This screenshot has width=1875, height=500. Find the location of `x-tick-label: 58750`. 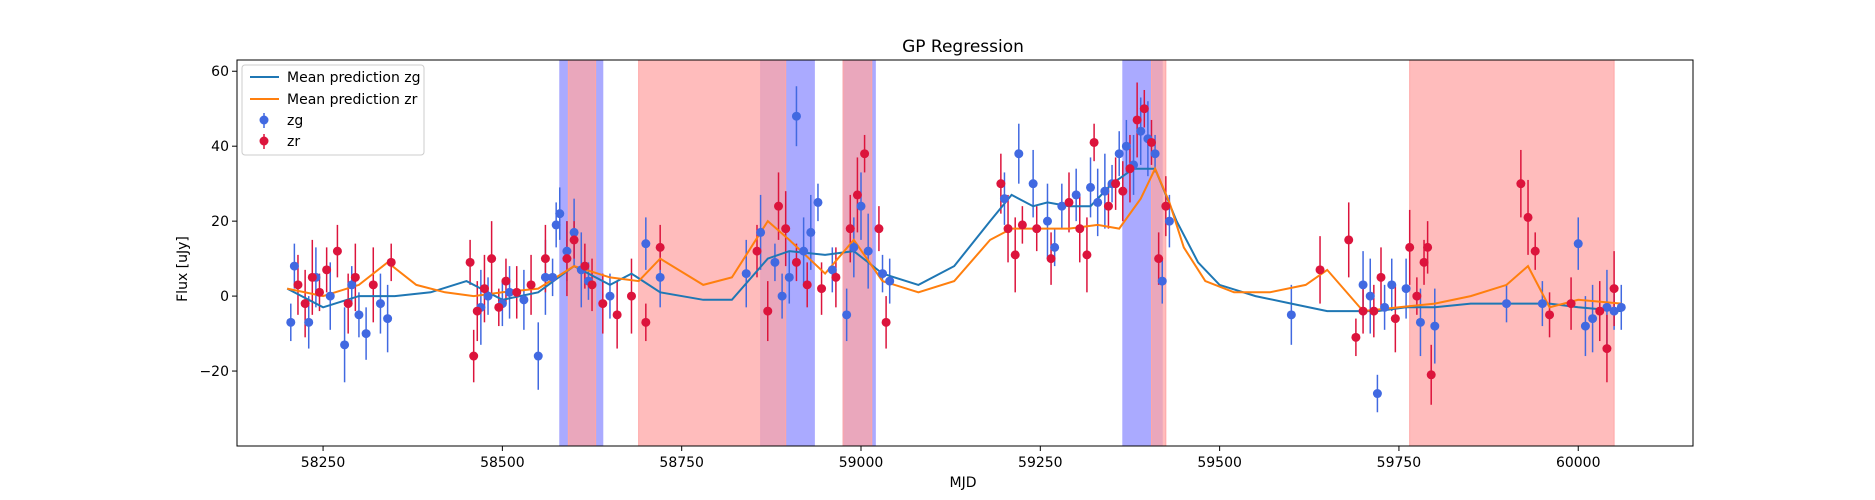

x-tick-label: 58750 is located at coordinates (681, 463).